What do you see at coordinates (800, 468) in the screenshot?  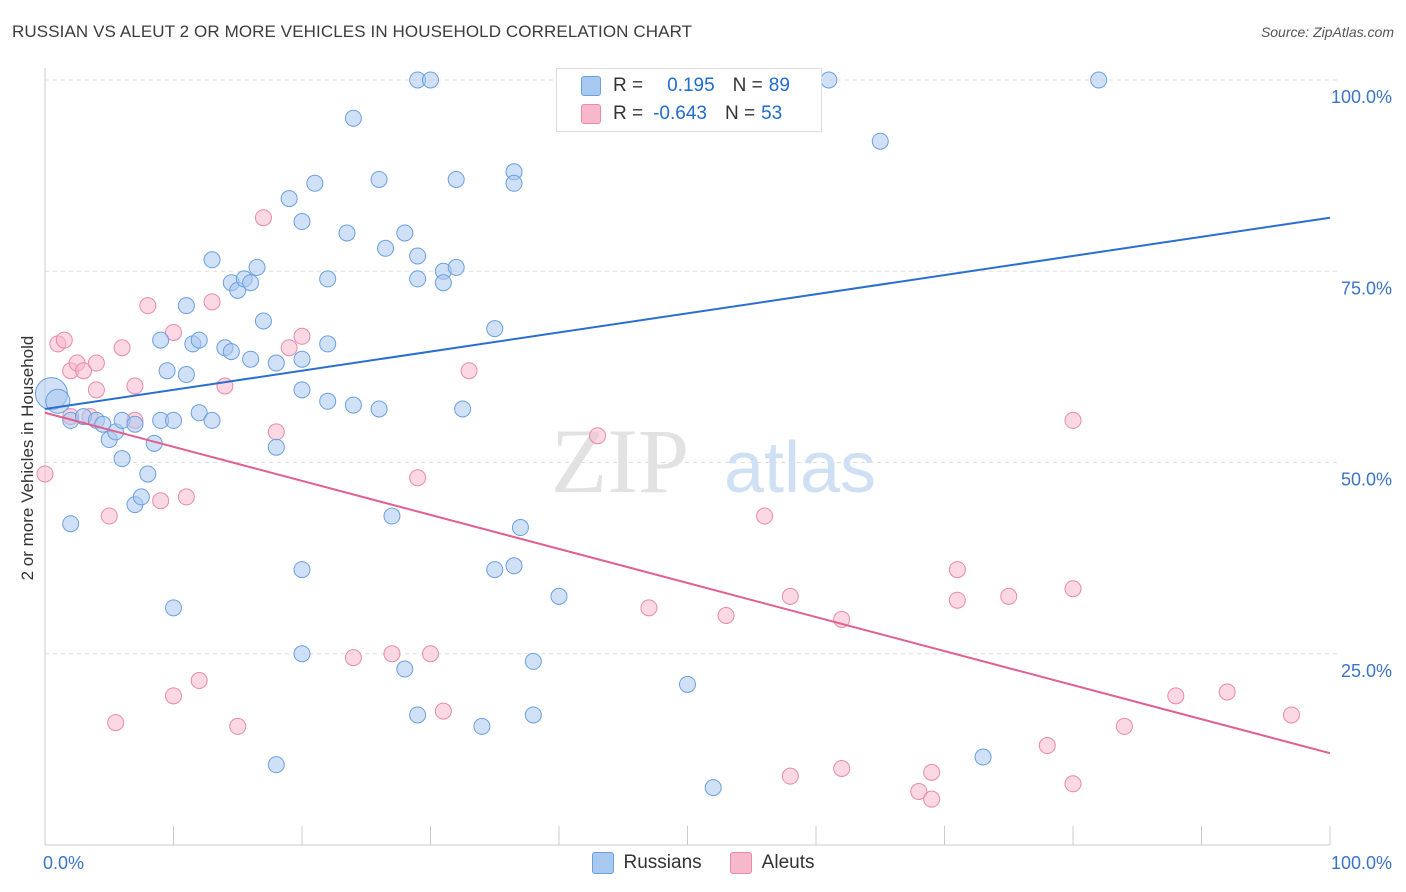 I see `watermark-atlas: atlas` at bounding box center [800, 468].